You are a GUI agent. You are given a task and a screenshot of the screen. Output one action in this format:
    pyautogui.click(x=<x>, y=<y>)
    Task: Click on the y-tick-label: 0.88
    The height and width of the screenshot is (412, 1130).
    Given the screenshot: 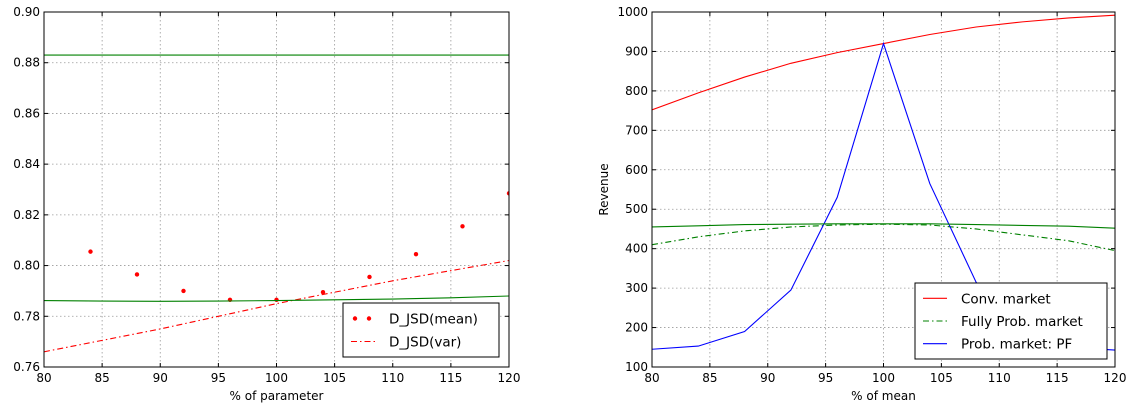 What is the action you would take?
    pyautogui.click(x=26, y=63)
    